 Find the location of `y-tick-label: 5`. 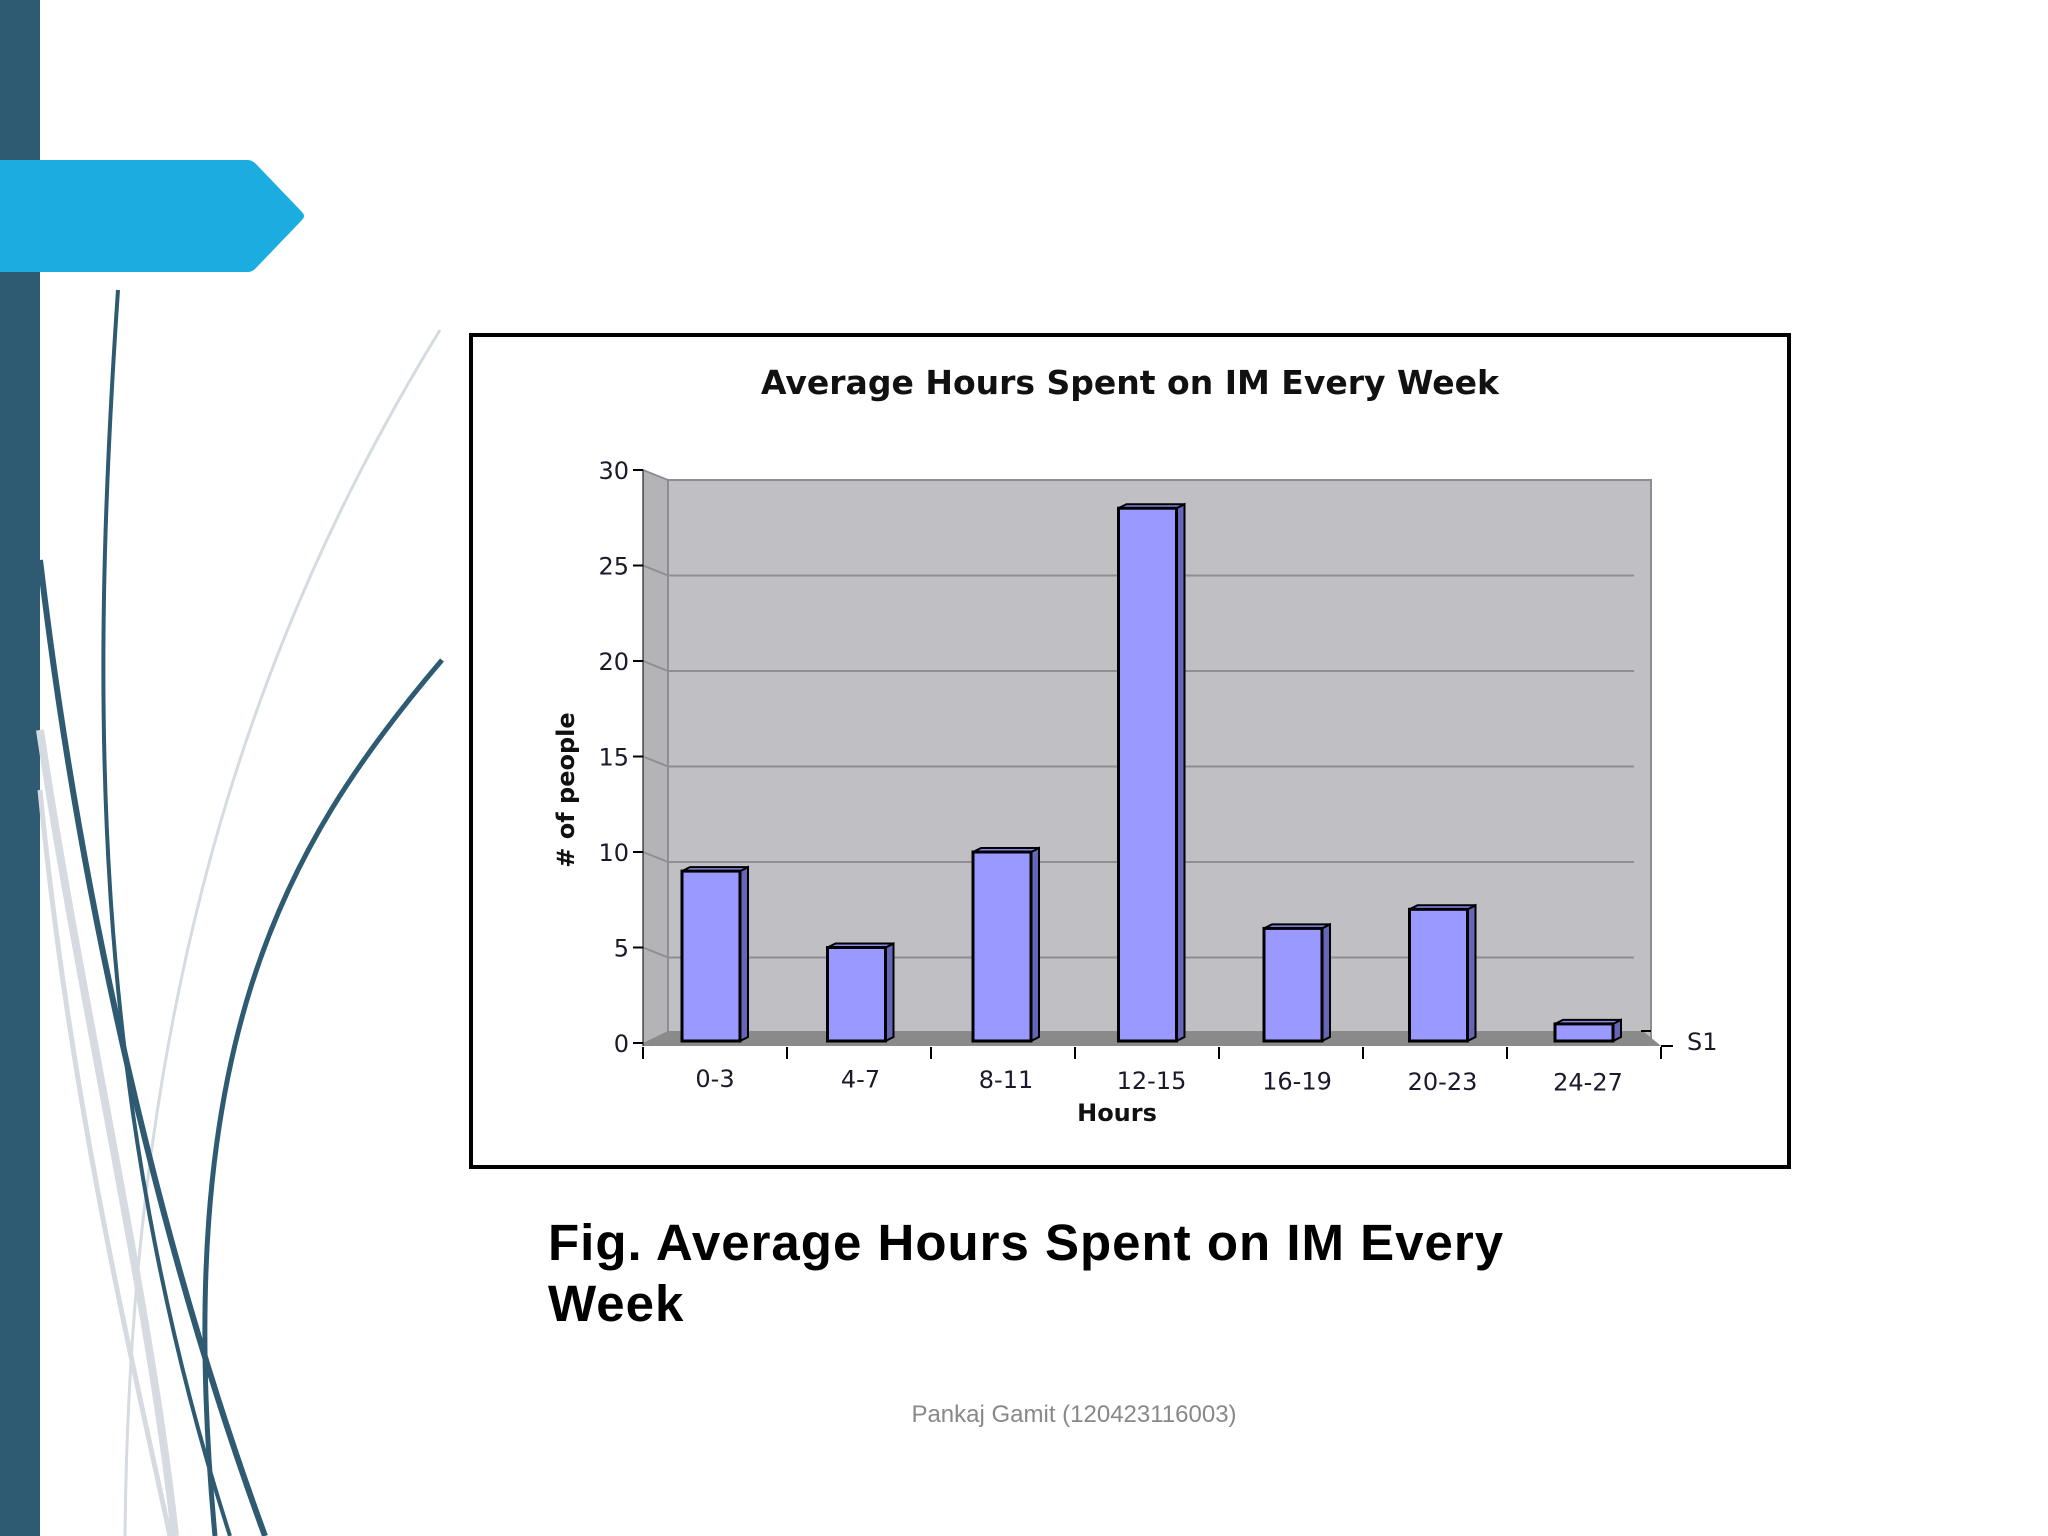

y-tick-label: 5 is located at coordinates (621, 949).